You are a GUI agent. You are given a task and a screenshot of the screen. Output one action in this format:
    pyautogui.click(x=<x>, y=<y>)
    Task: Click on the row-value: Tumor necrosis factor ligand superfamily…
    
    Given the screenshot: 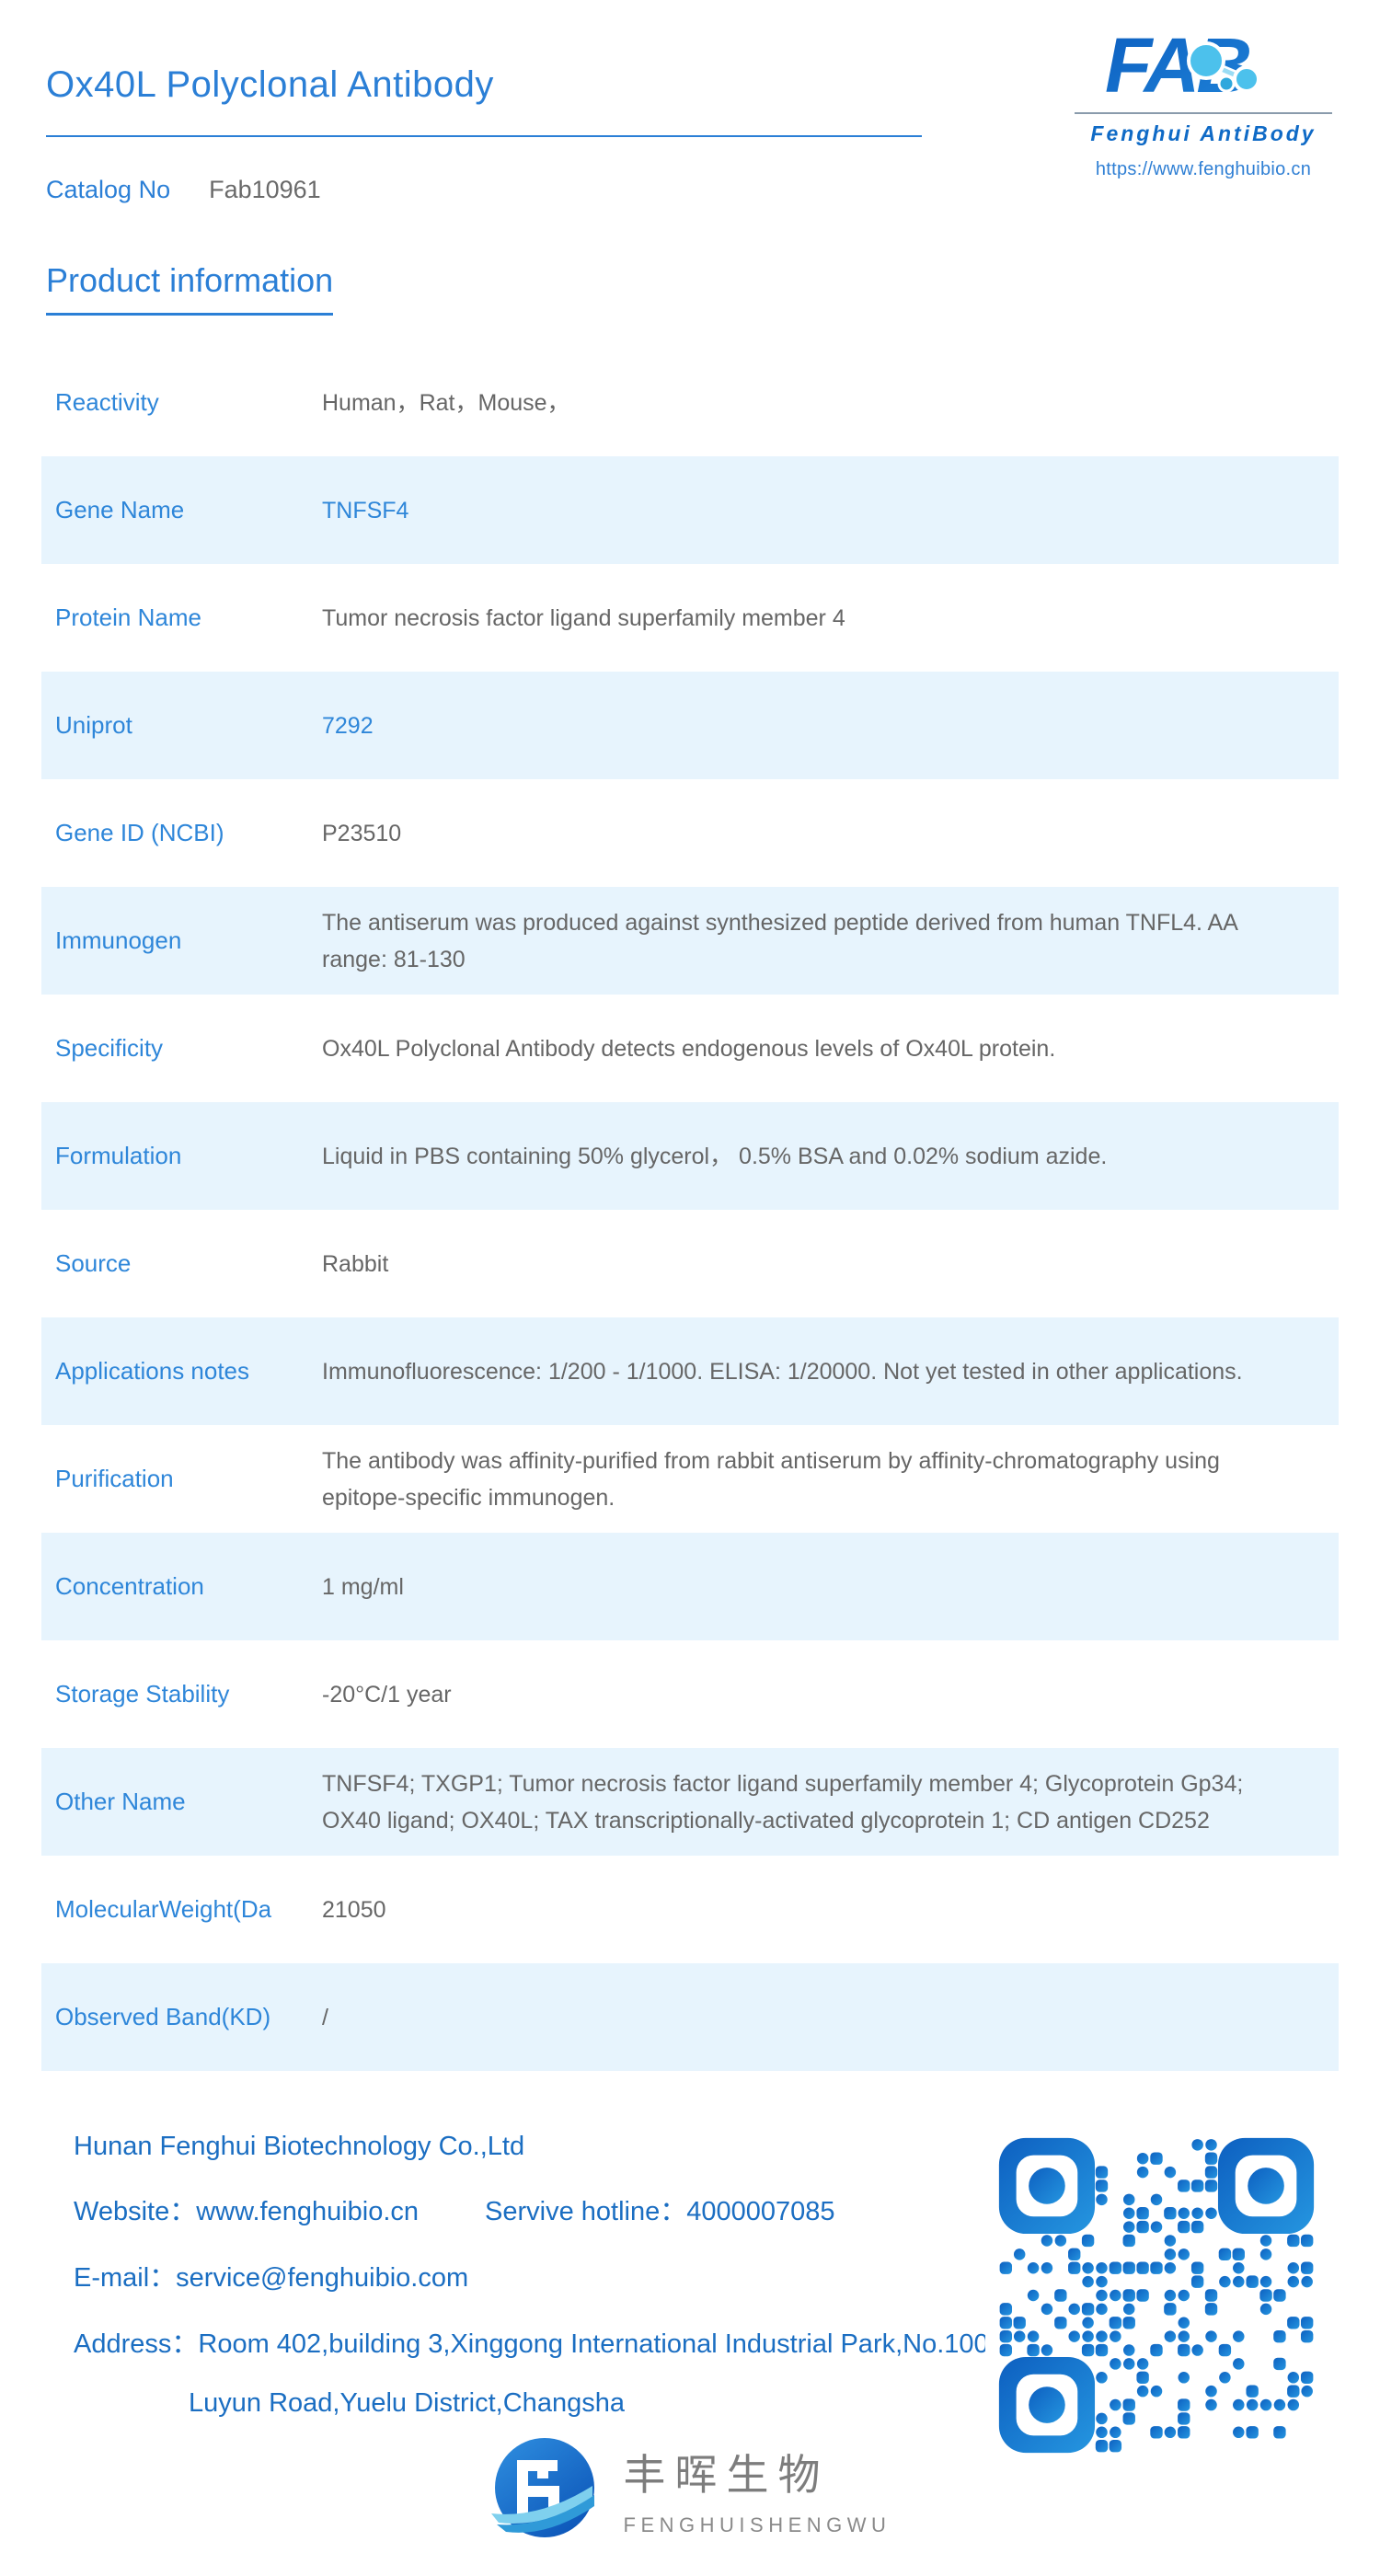 What is the action you would take?
    pyautogui.click(x=583, y=617)
    